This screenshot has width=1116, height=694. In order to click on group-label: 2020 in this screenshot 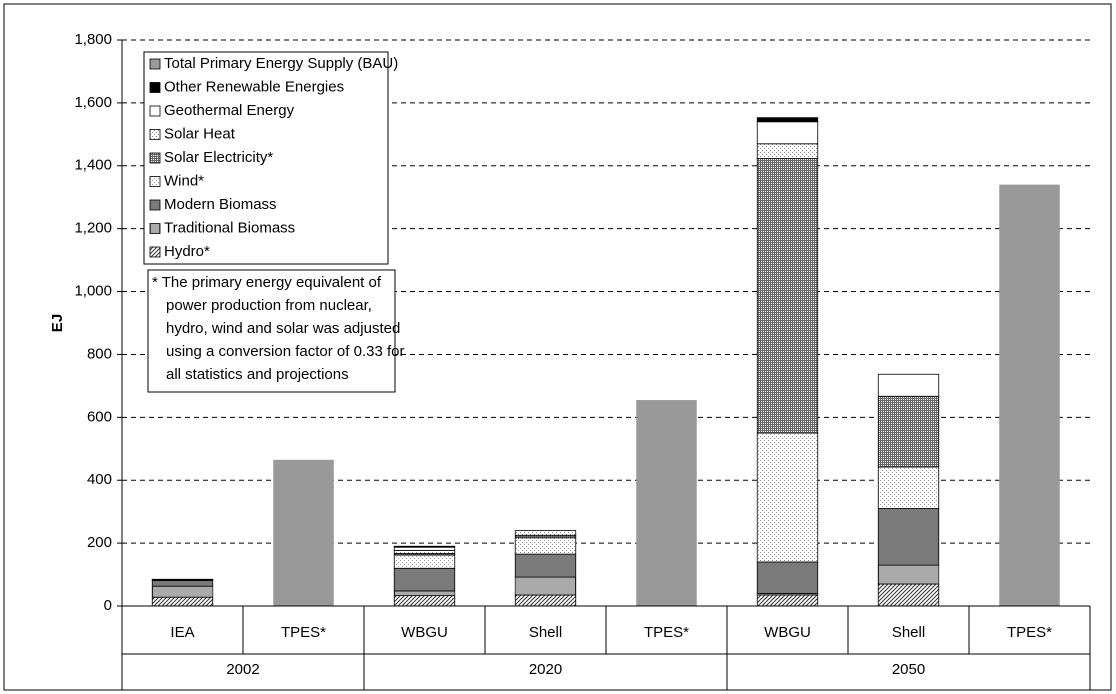, I will do `click(545, 669)`.